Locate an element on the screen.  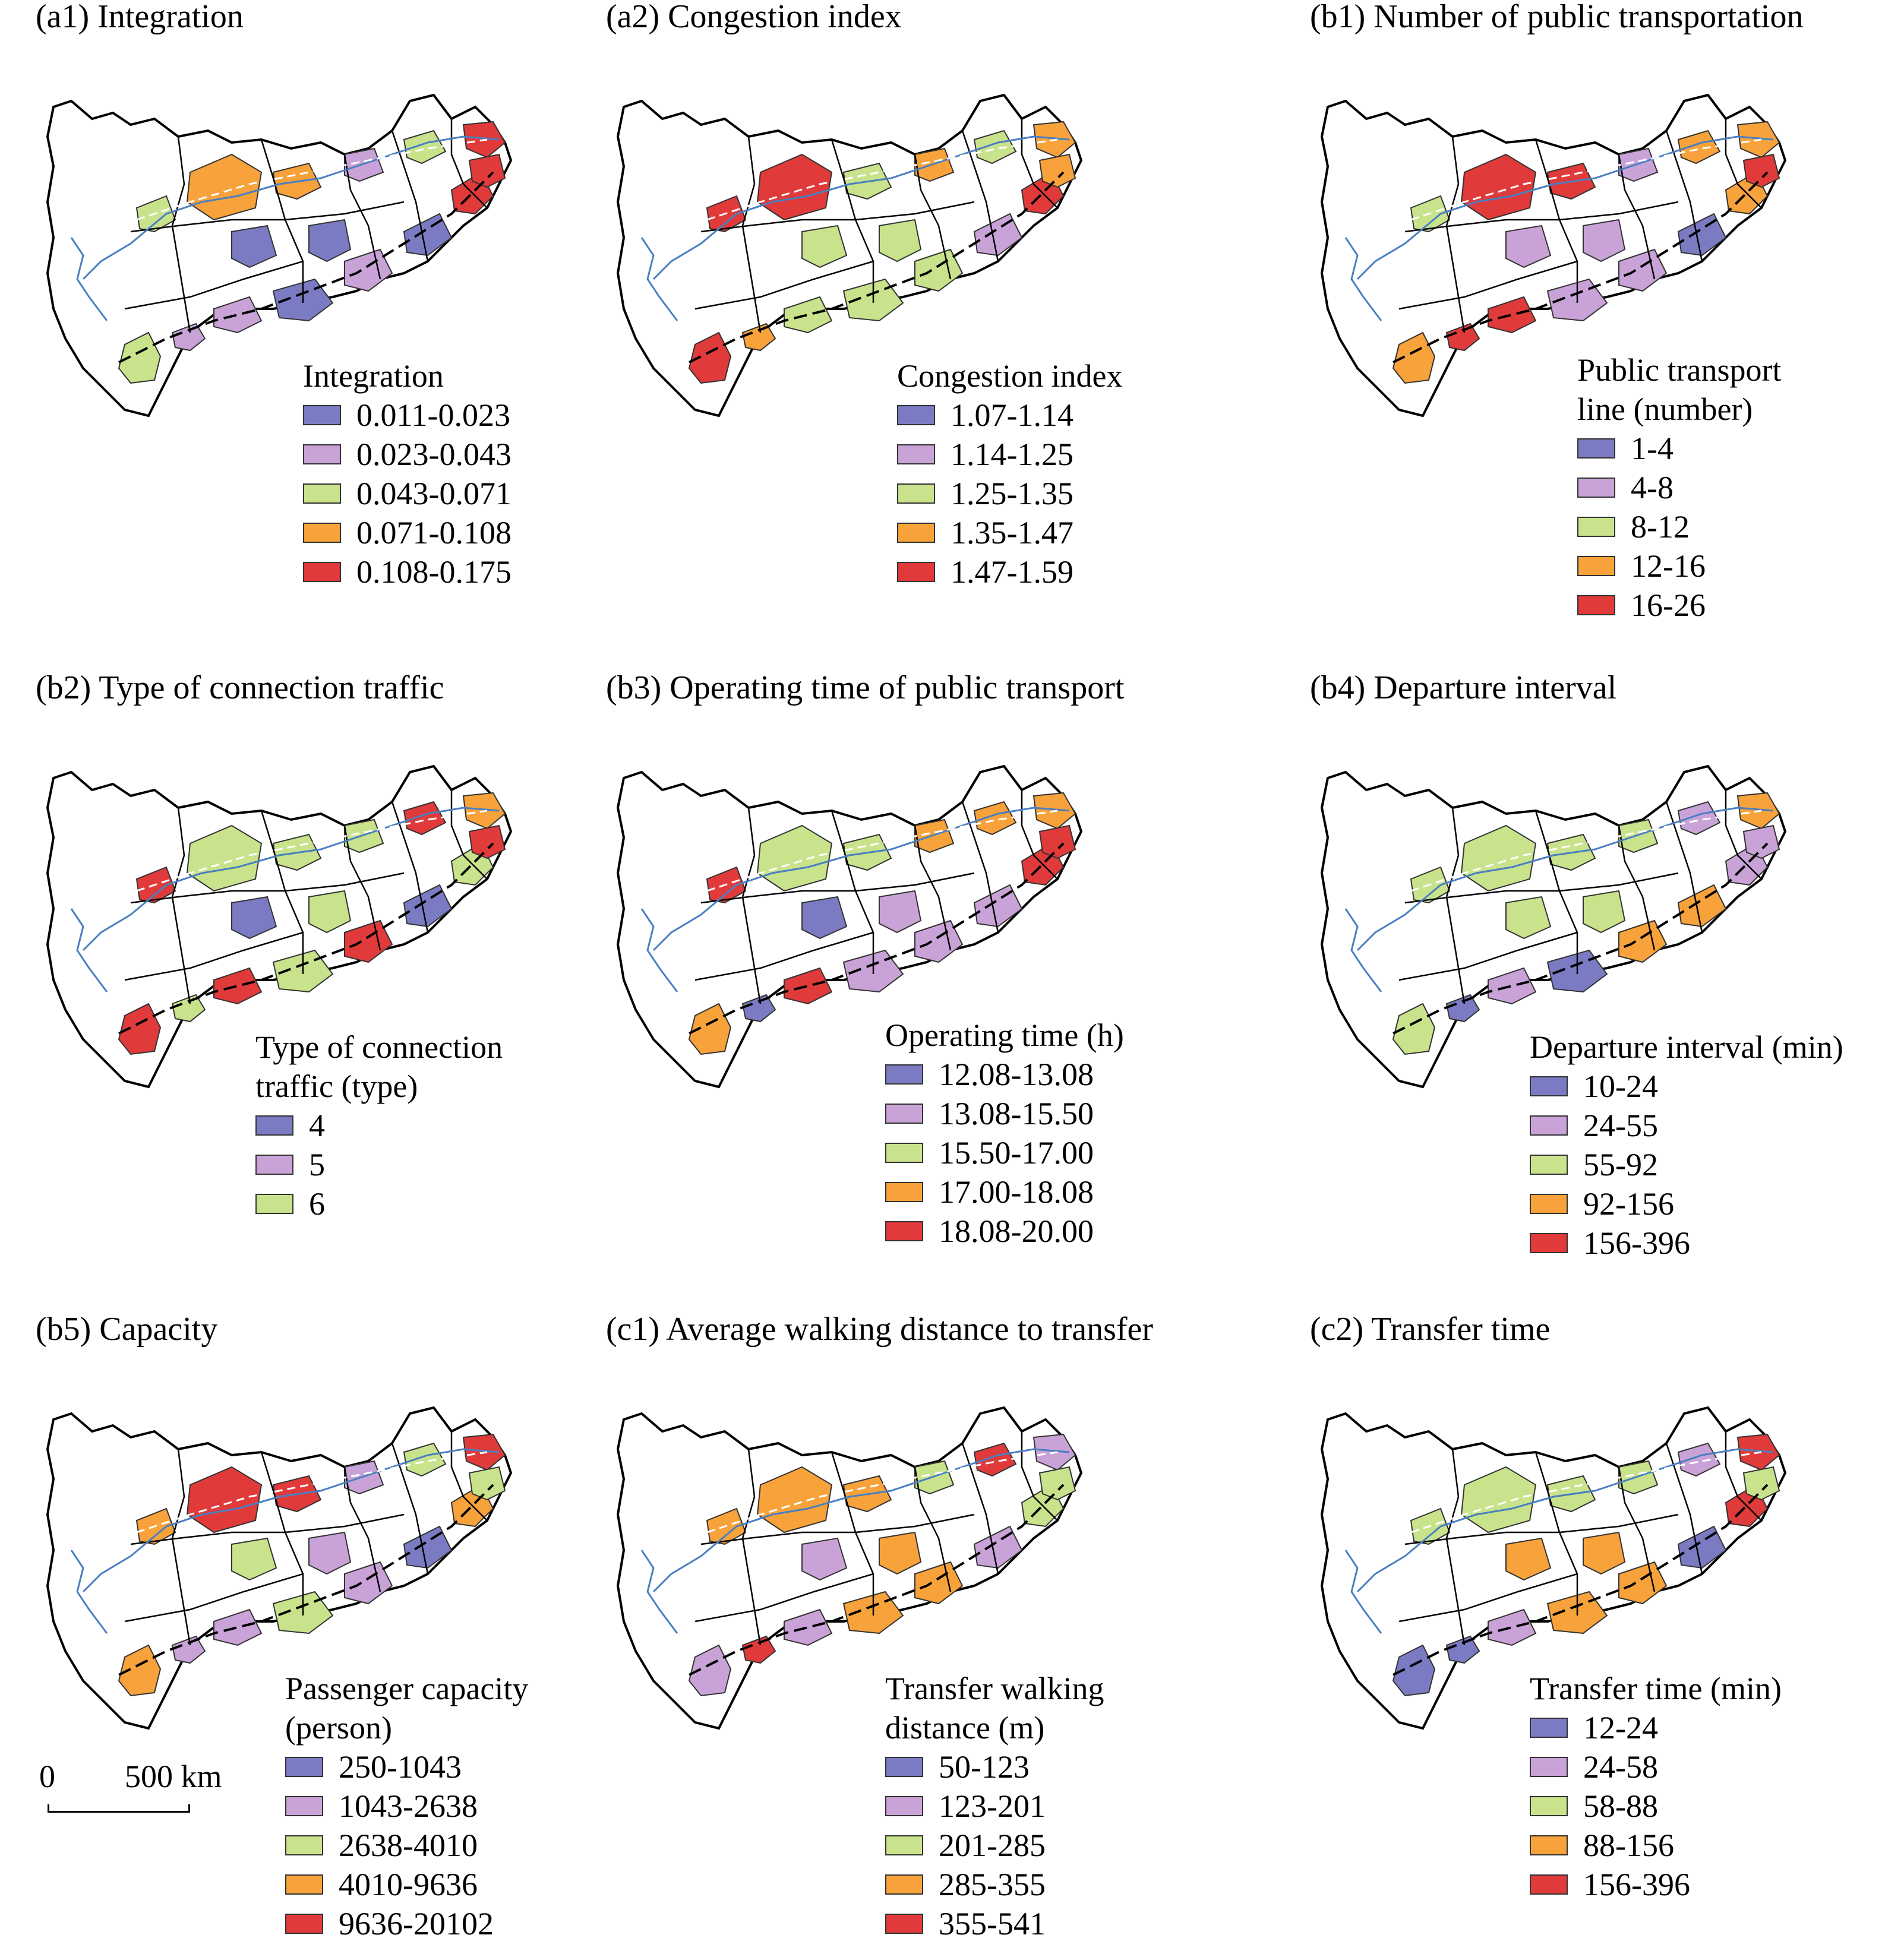
legend-b2: Type of connection traffic (type) 4 5 6 is located at coordinates (379, 1125).